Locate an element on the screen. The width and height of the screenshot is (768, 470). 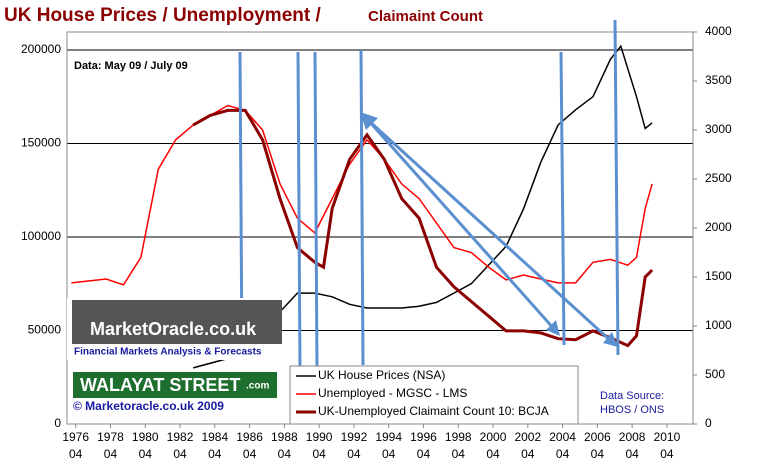
y2-tick-label: 2500 is located at coordinates (718, 178).